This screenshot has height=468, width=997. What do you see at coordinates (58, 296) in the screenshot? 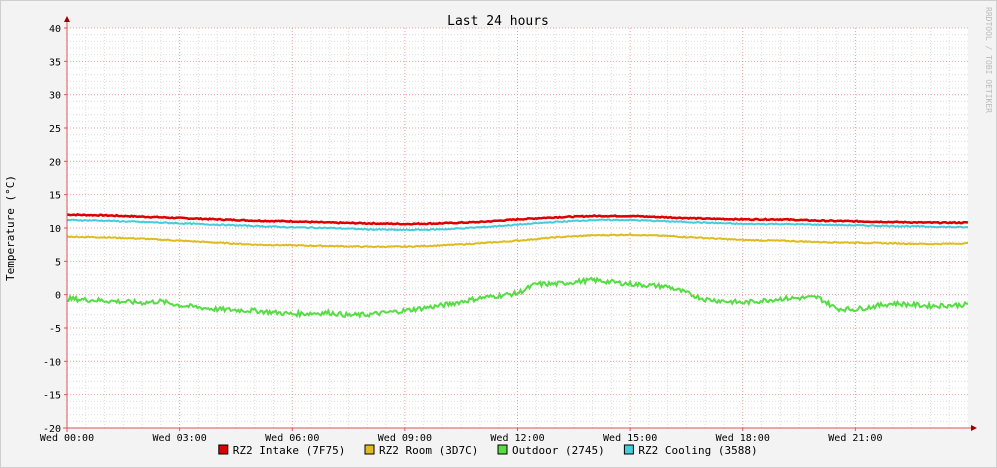
I see `y-tick-label: 0` at bounding box center [58, 296].